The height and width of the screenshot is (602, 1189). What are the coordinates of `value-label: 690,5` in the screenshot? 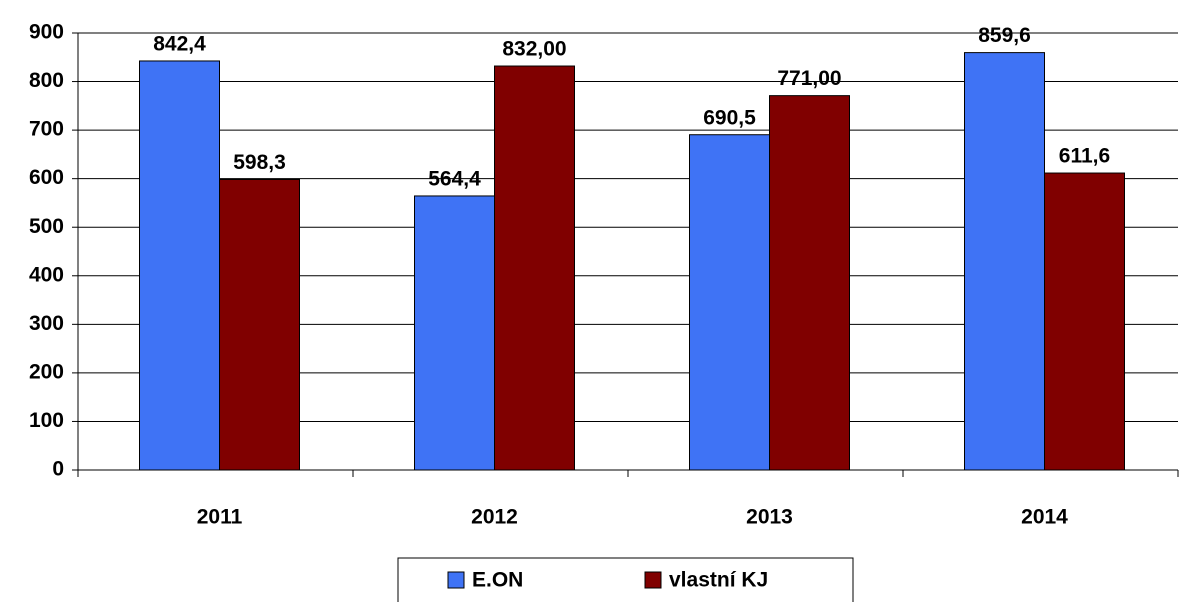 It's located at (729, 117).